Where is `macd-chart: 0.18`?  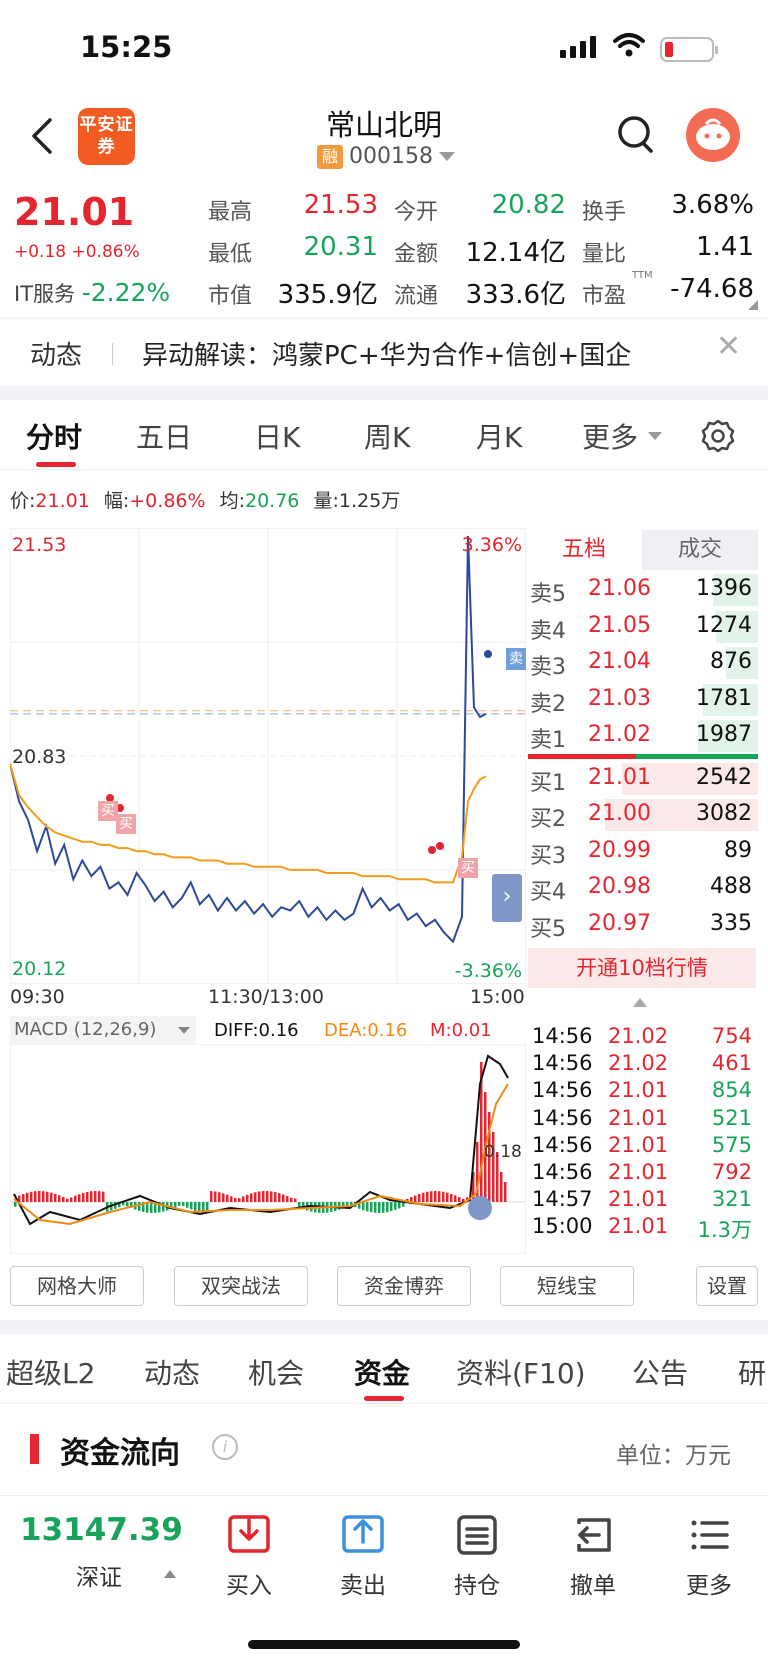
macd-chart: 0.18 is located at coordinates (268, 1149).